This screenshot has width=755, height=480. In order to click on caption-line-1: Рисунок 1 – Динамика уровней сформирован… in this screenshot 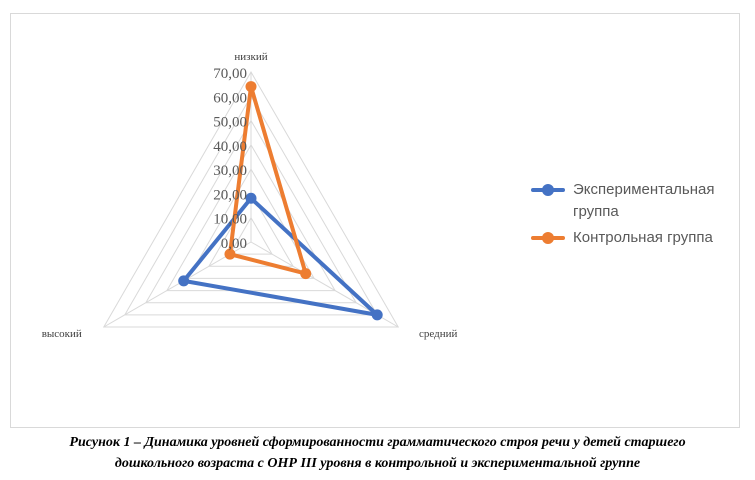, I will do `click(377, 442)`.